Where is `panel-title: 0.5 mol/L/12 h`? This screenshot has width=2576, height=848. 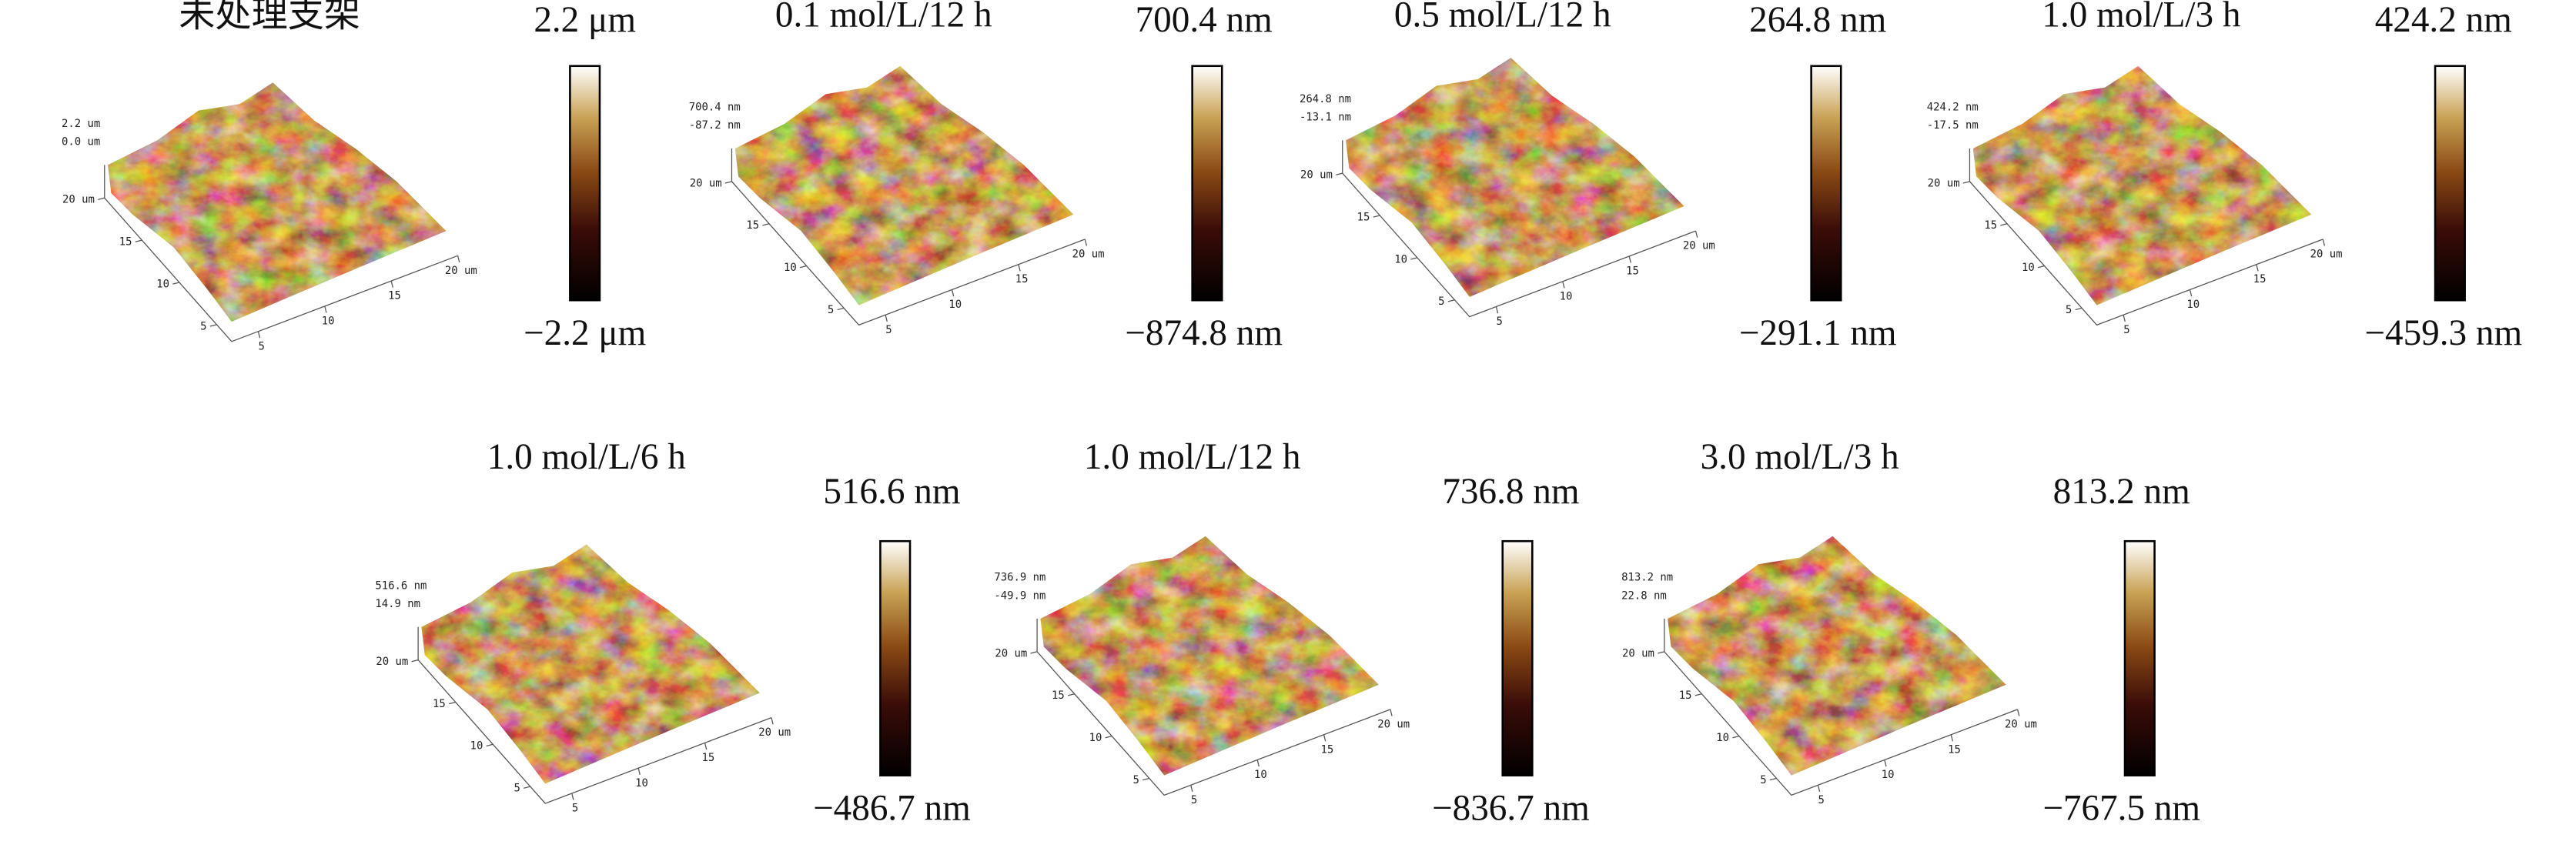
panel-title: 0.5 mol/L/12 h is located at coordinates (1503, 17).